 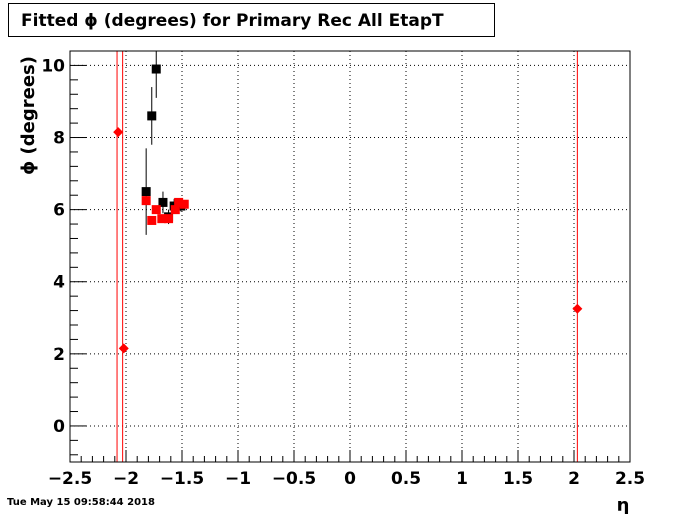 I want to click on y-axis-ticks: 0 2 4 6 8 10, so click(x=63, y=253).